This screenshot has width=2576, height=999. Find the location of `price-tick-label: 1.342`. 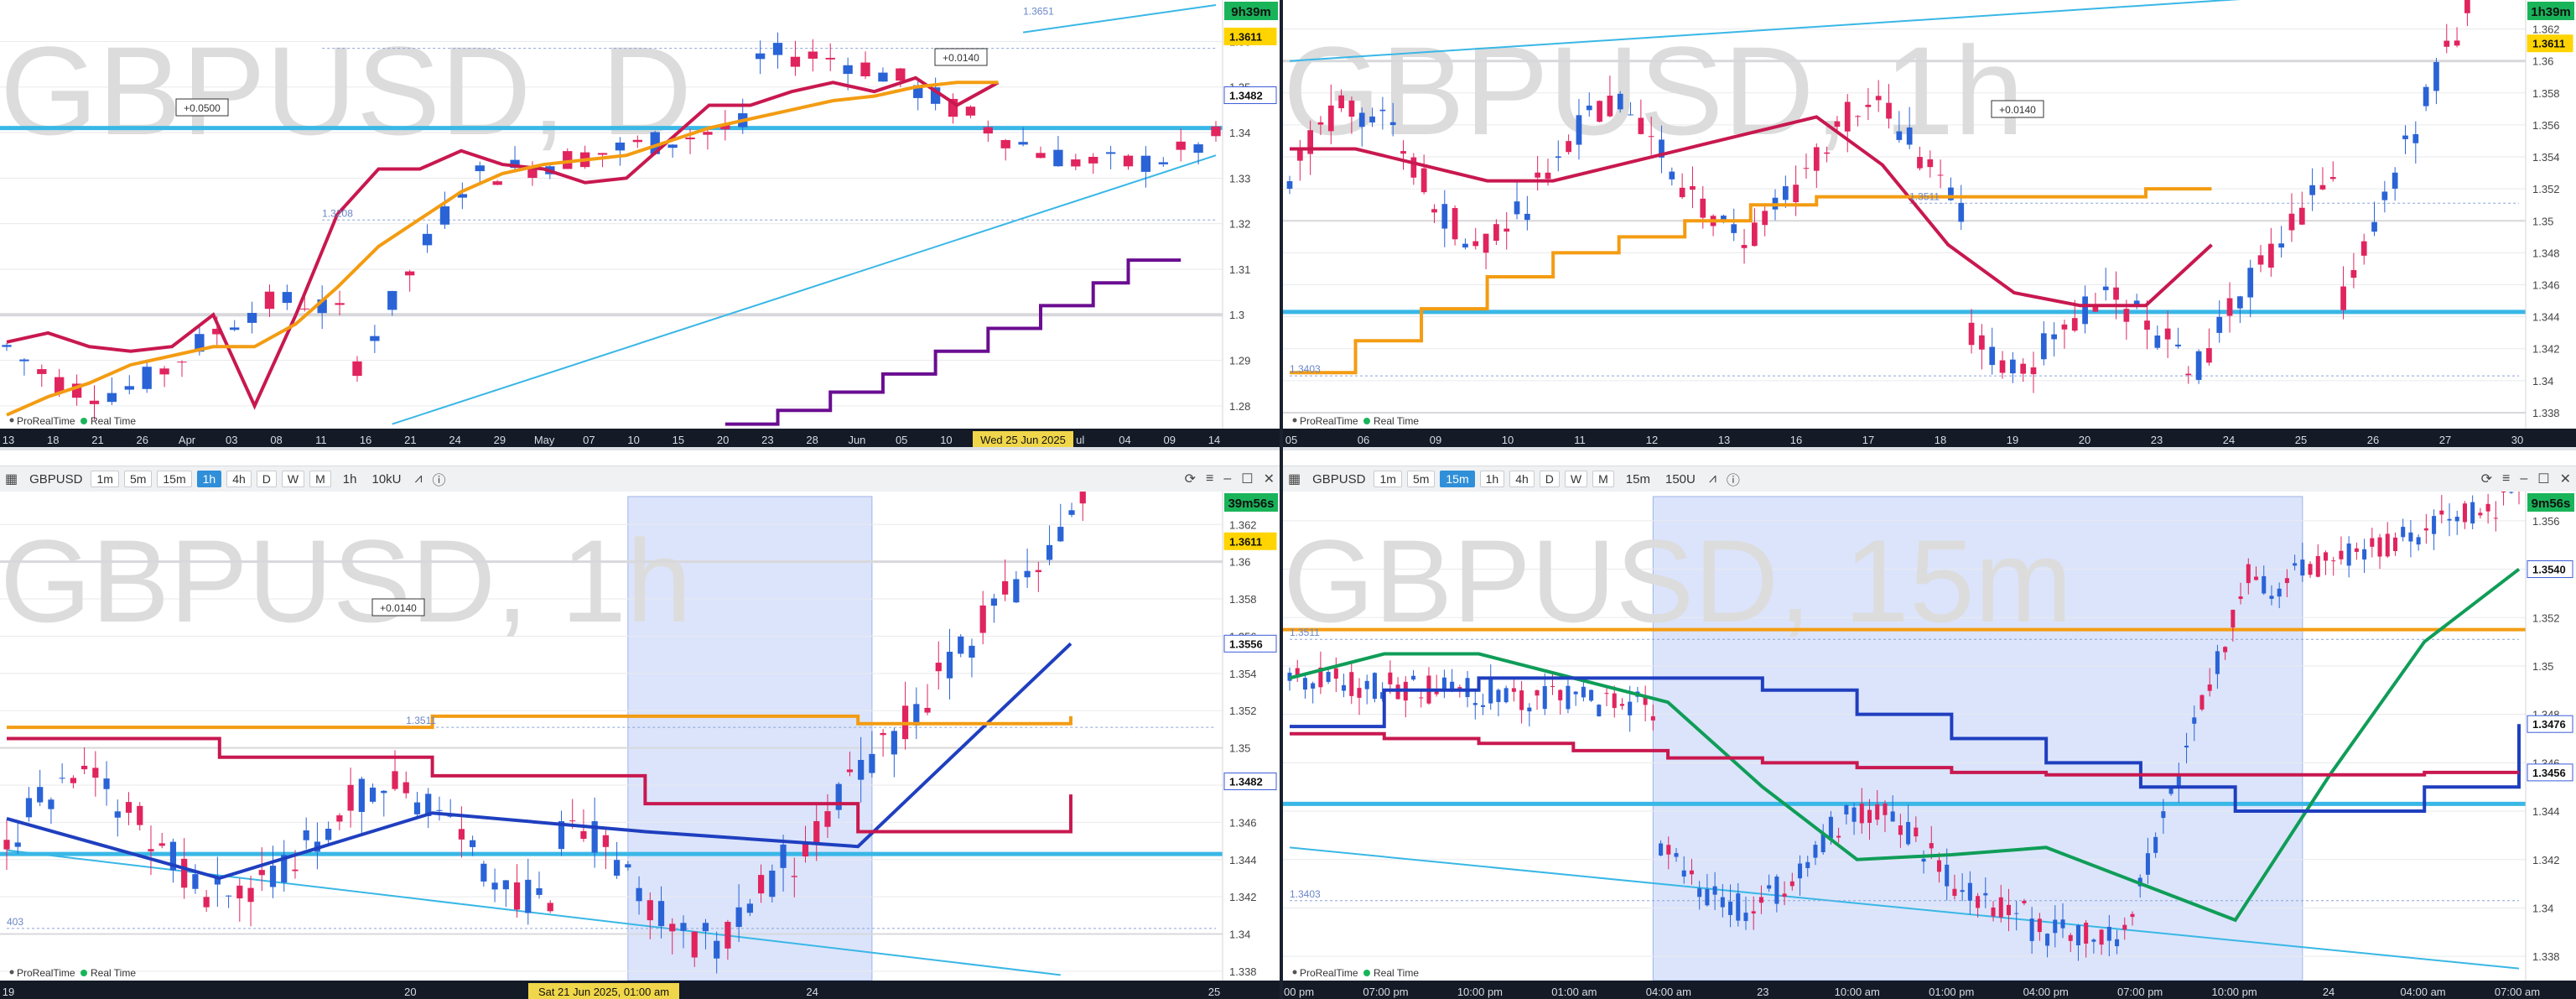

price-tick-label: 1.342 is located at coordinates (2546, 349).